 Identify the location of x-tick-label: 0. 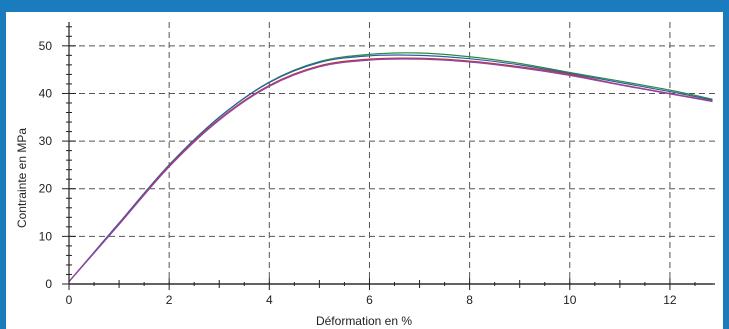
(69, 300).